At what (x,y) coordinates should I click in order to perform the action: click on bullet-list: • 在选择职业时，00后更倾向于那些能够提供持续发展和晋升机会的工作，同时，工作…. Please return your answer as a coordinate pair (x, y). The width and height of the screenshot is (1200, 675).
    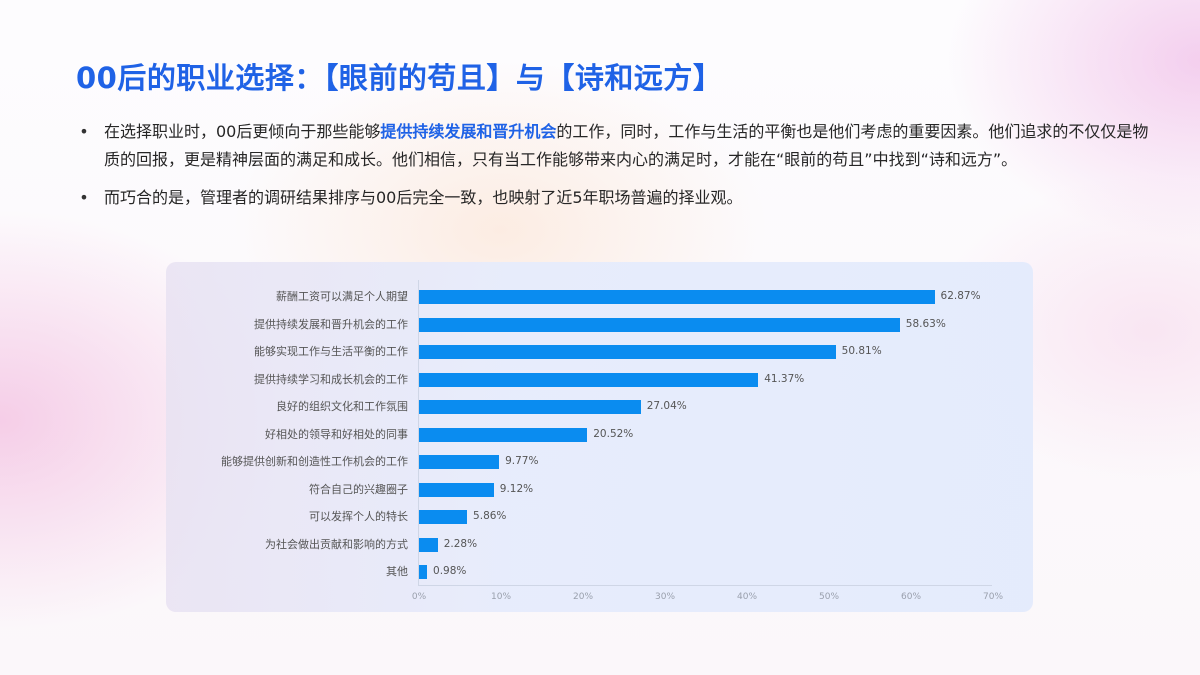
    Looking at the image, I should click on (614, 165).